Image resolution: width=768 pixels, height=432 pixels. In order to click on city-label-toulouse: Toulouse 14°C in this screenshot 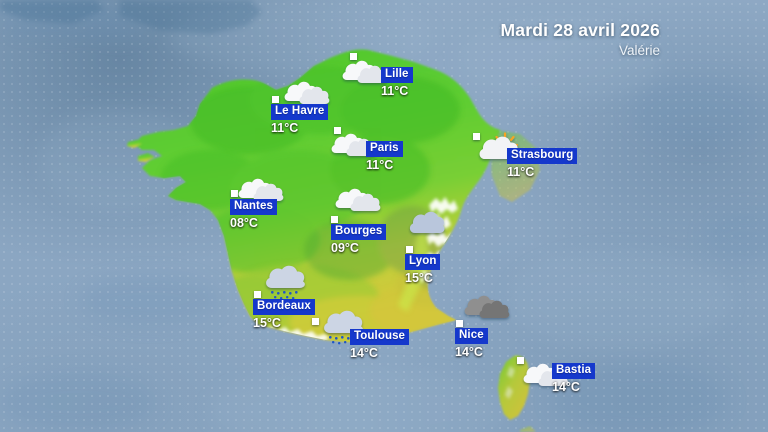, I will do `click(380, 343)`.